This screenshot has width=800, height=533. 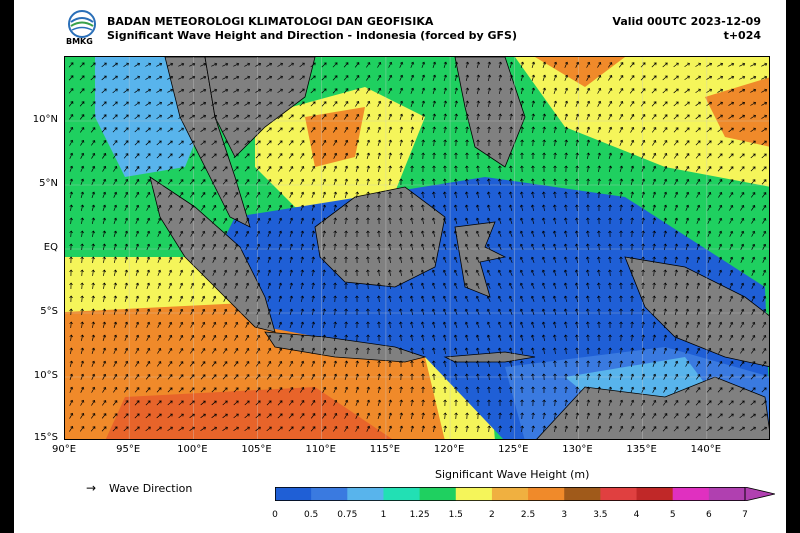 What do you see at coordinates (600, 515) in the screenshot?
I see `colorbar-tick-label: 3.5` at bounding box center [600, 515].